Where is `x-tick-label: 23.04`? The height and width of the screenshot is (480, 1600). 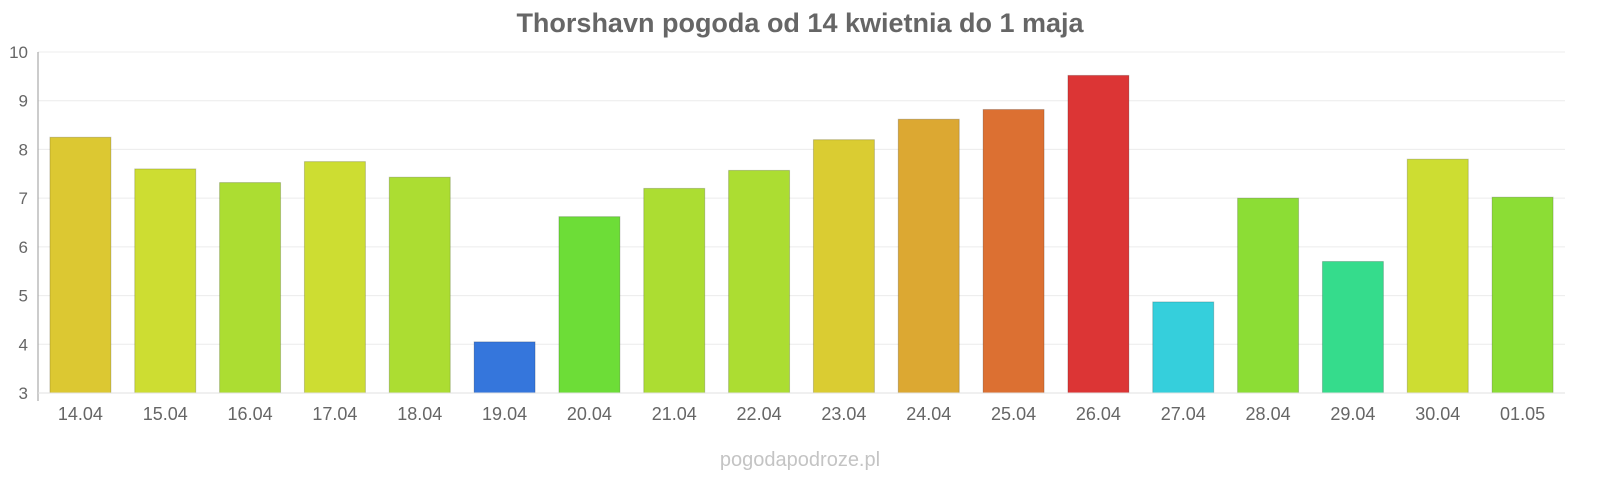
x-tick-label: 23.04 is located at coordinates (843, 414).